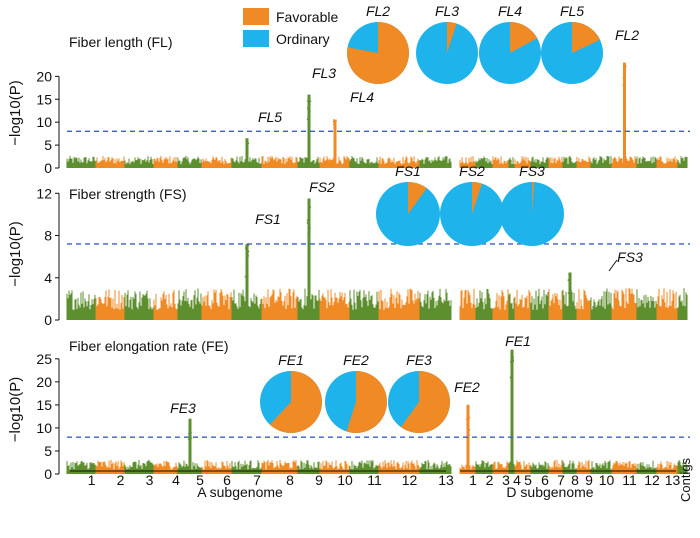 The width and height of the screenshot is (700, 538). I want to click on legend-label-ordinary: Ordinary, so click(303, 39).